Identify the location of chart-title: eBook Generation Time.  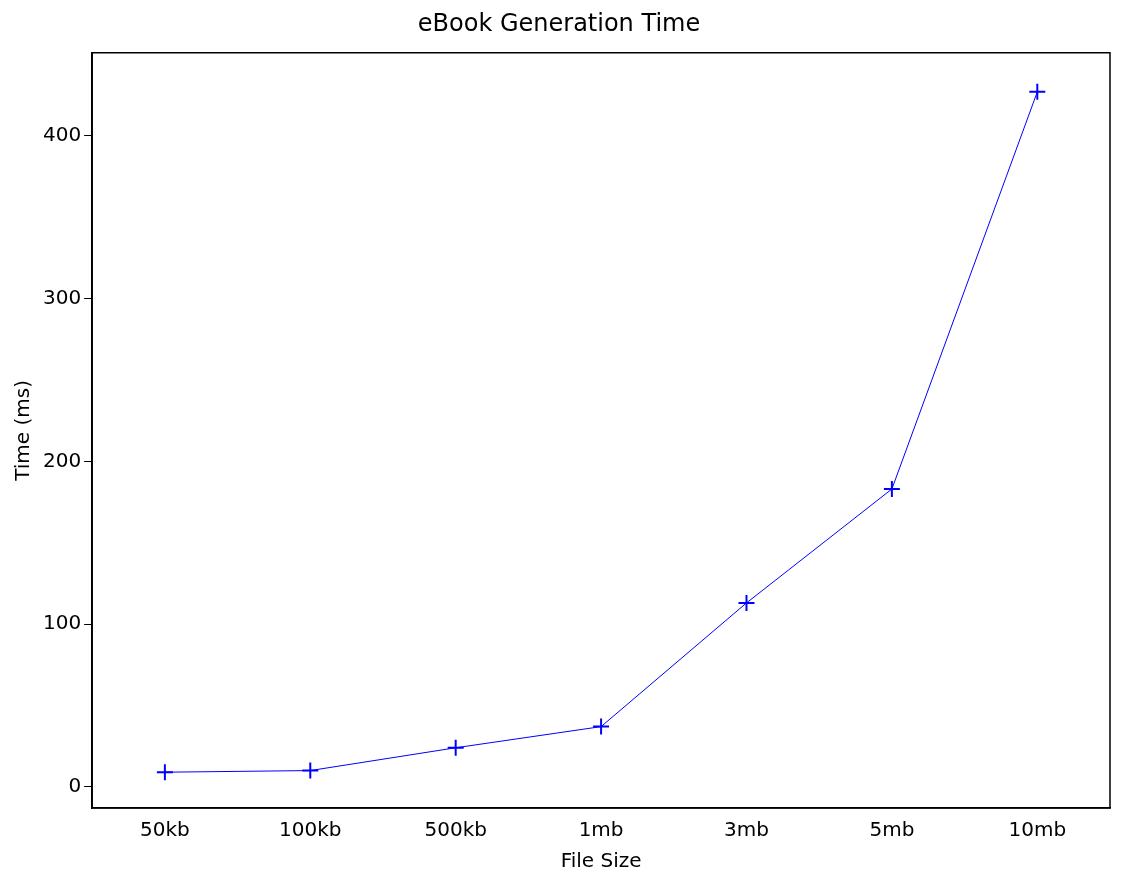
(559, 22).